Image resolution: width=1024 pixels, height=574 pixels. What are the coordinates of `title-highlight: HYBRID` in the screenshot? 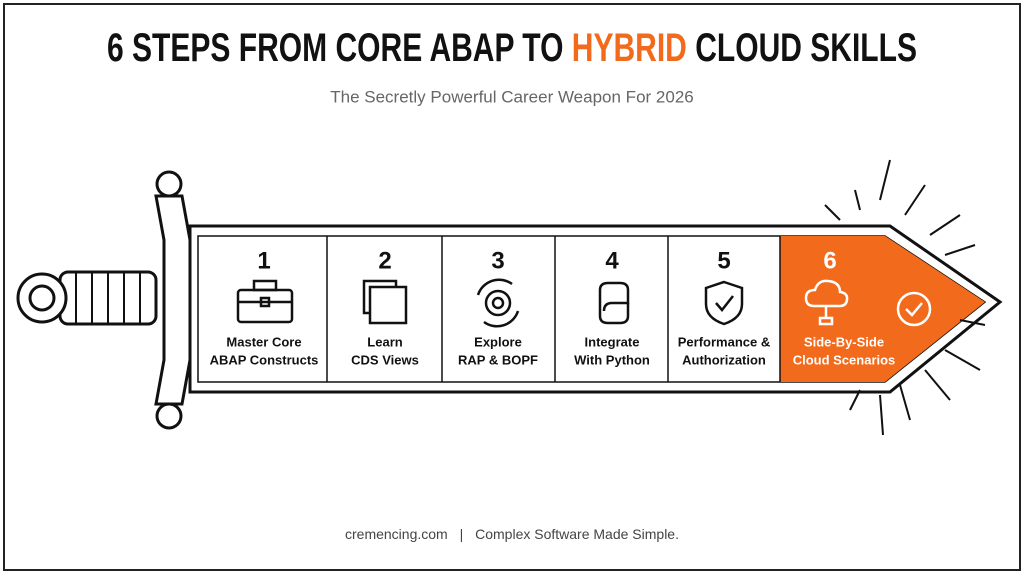 It's located at (629, 48).